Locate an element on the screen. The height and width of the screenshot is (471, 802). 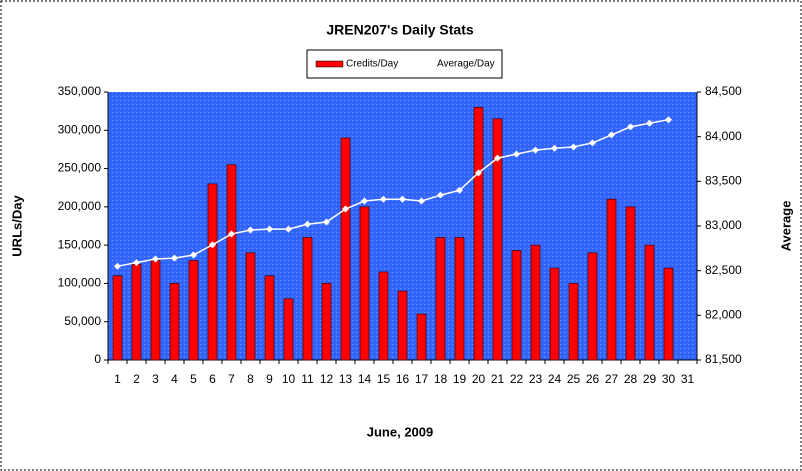
y2-tick-label: 81,500 is located at coordinates (723, 359).